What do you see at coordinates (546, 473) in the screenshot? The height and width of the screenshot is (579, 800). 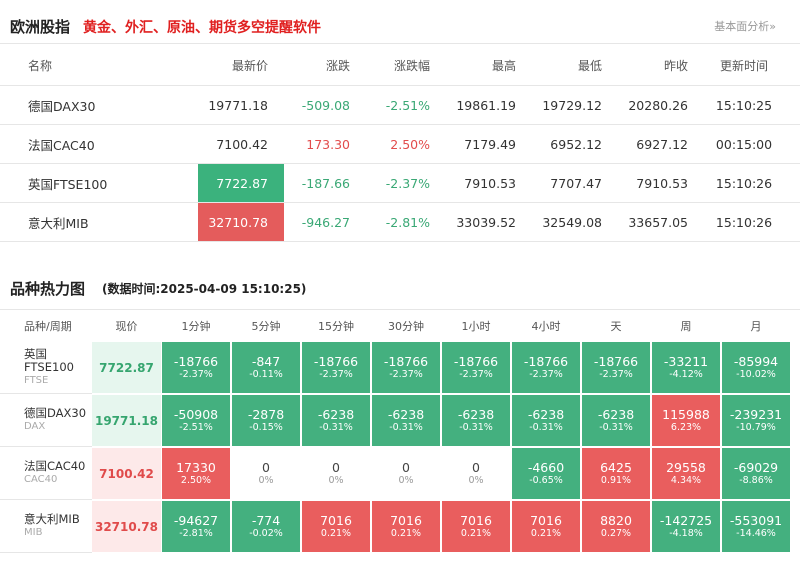 I see `heatmap-cell: -4660 -0.65%` at bounding box center [546, 473].